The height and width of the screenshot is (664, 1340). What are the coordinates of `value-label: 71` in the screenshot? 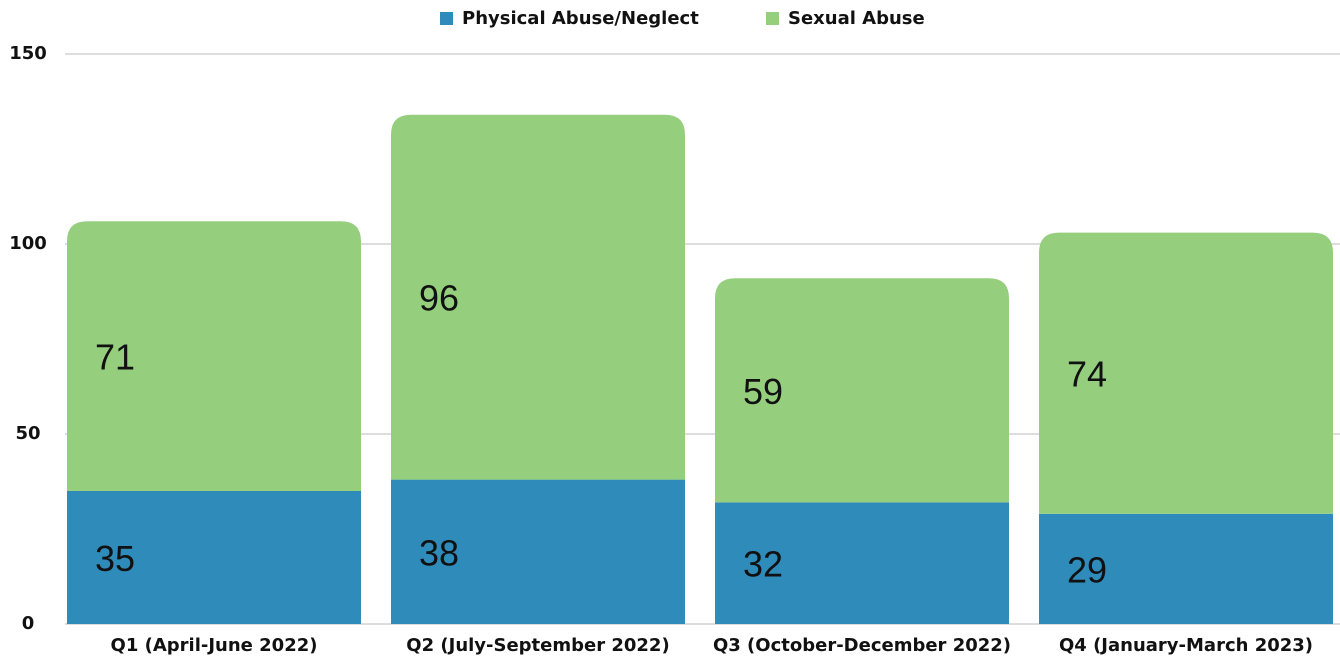 It's located at (115, 357).